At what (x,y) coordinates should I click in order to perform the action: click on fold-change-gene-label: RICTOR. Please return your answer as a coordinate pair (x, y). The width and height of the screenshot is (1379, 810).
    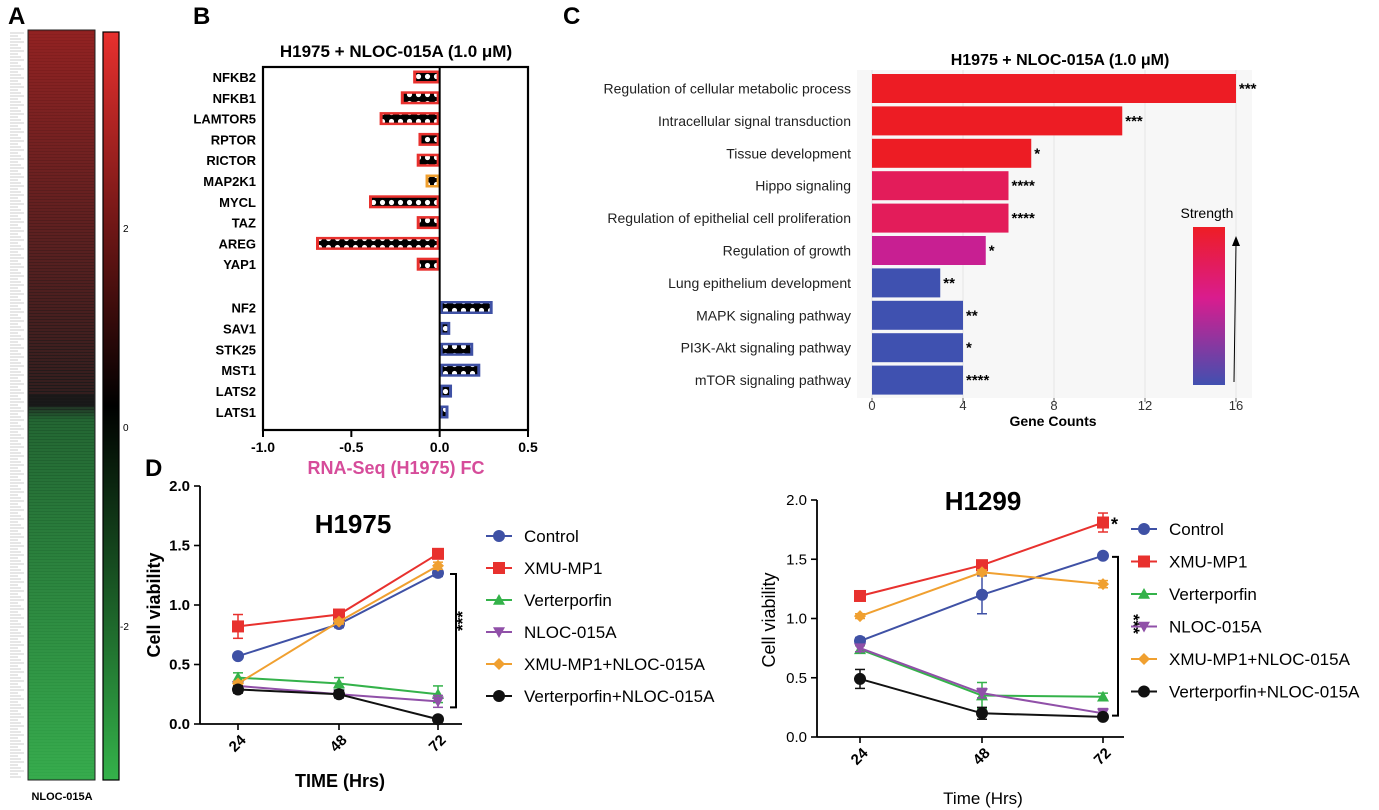
    Looking at the image, I should click on (231, 160).